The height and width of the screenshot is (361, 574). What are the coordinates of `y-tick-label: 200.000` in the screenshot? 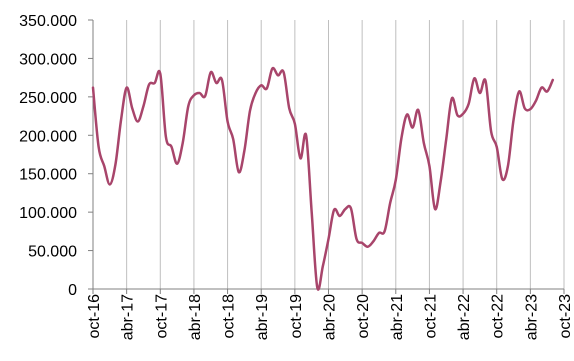 It's located at (48, 136).